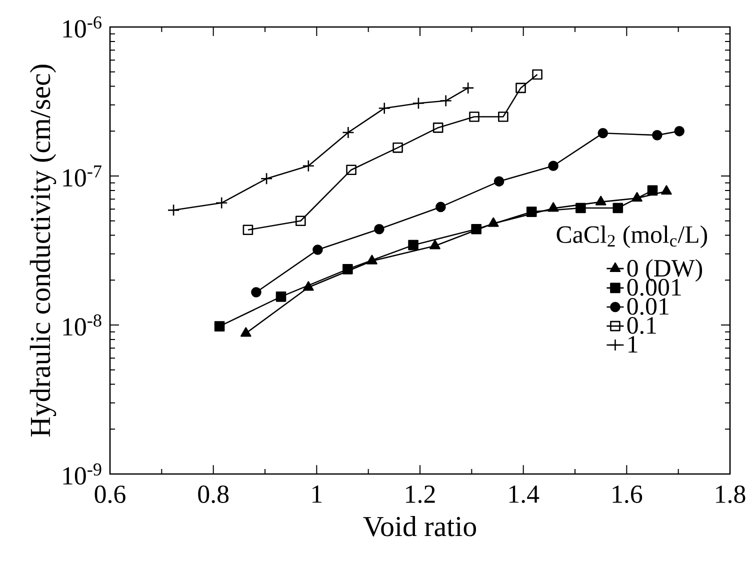  What do you see at coordinates (647, 306) in the screenshot?
I see `legend-label: 0.01` at bounding box center [647, 306].